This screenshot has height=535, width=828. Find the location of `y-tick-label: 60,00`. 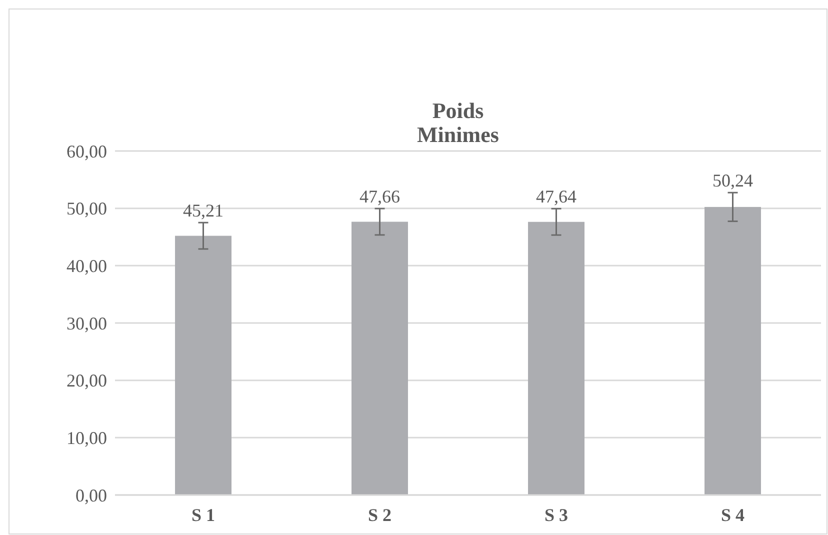

y-tick-label: 60,00 is located at coordinates (86, 151).